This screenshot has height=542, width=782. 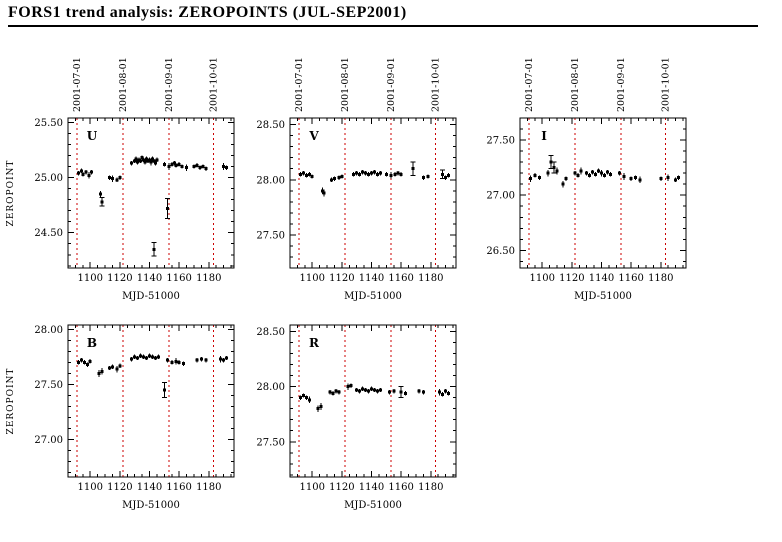 What do you see at coordinates (314, 343) in the screenshot?
I see `filter-label: R` at bounding box center [314, 343].